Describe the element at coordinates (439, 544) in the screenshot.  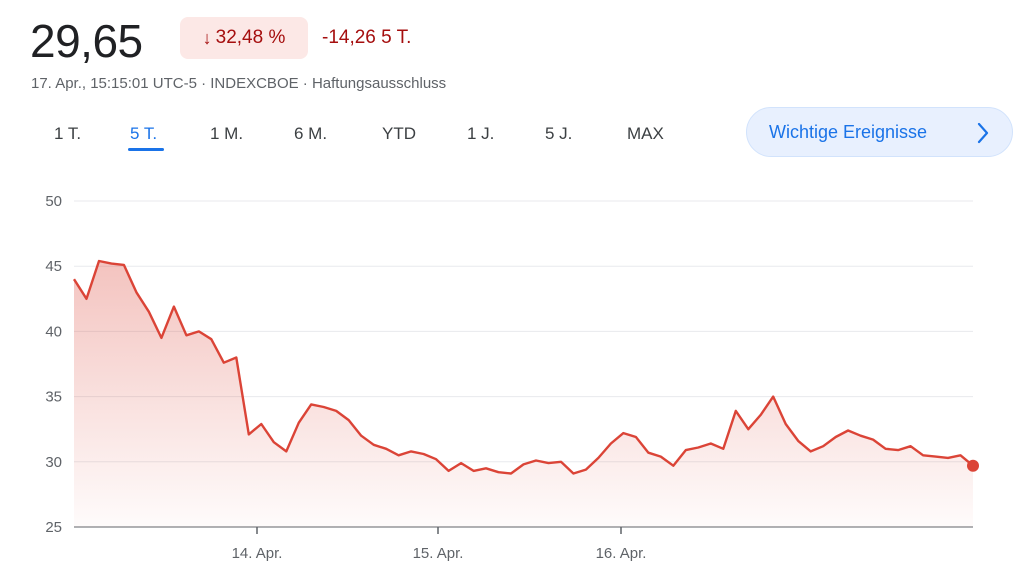
I see `x-axis-ticks: 14. Apr. 15. Apr. 16. Apr.` at that location.